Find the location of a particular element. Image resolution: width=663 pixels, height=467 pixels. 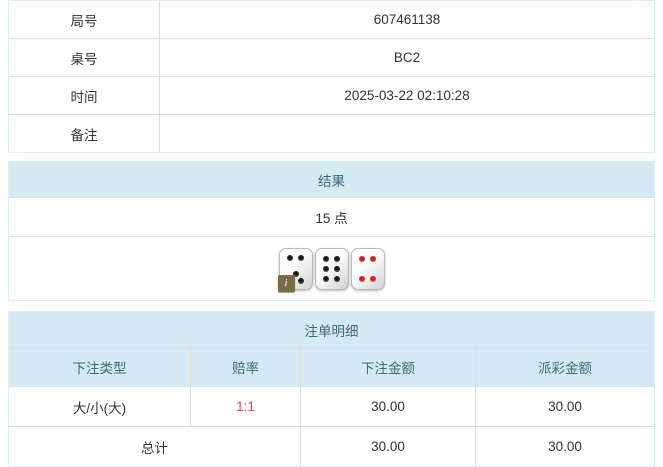

result-total-points: 15 点 is located at coordinates (331, 218).